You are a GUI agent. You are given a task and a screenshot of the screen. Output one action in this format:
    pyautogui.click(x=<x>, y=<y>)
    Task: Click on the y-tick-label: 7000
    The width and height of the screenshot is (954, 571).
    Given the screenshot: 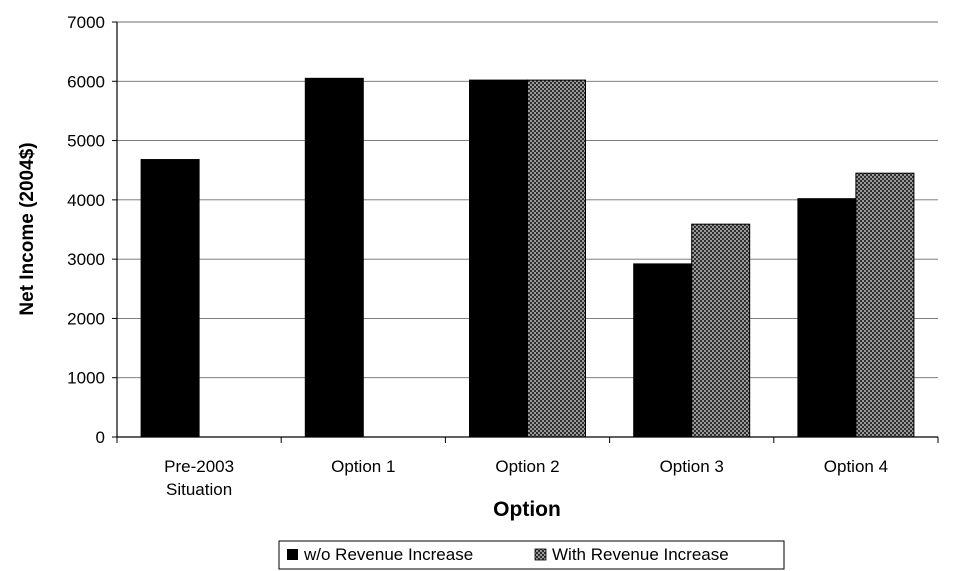 What is the action you would take?
    pyautogui.click(x=86, y=22)
    